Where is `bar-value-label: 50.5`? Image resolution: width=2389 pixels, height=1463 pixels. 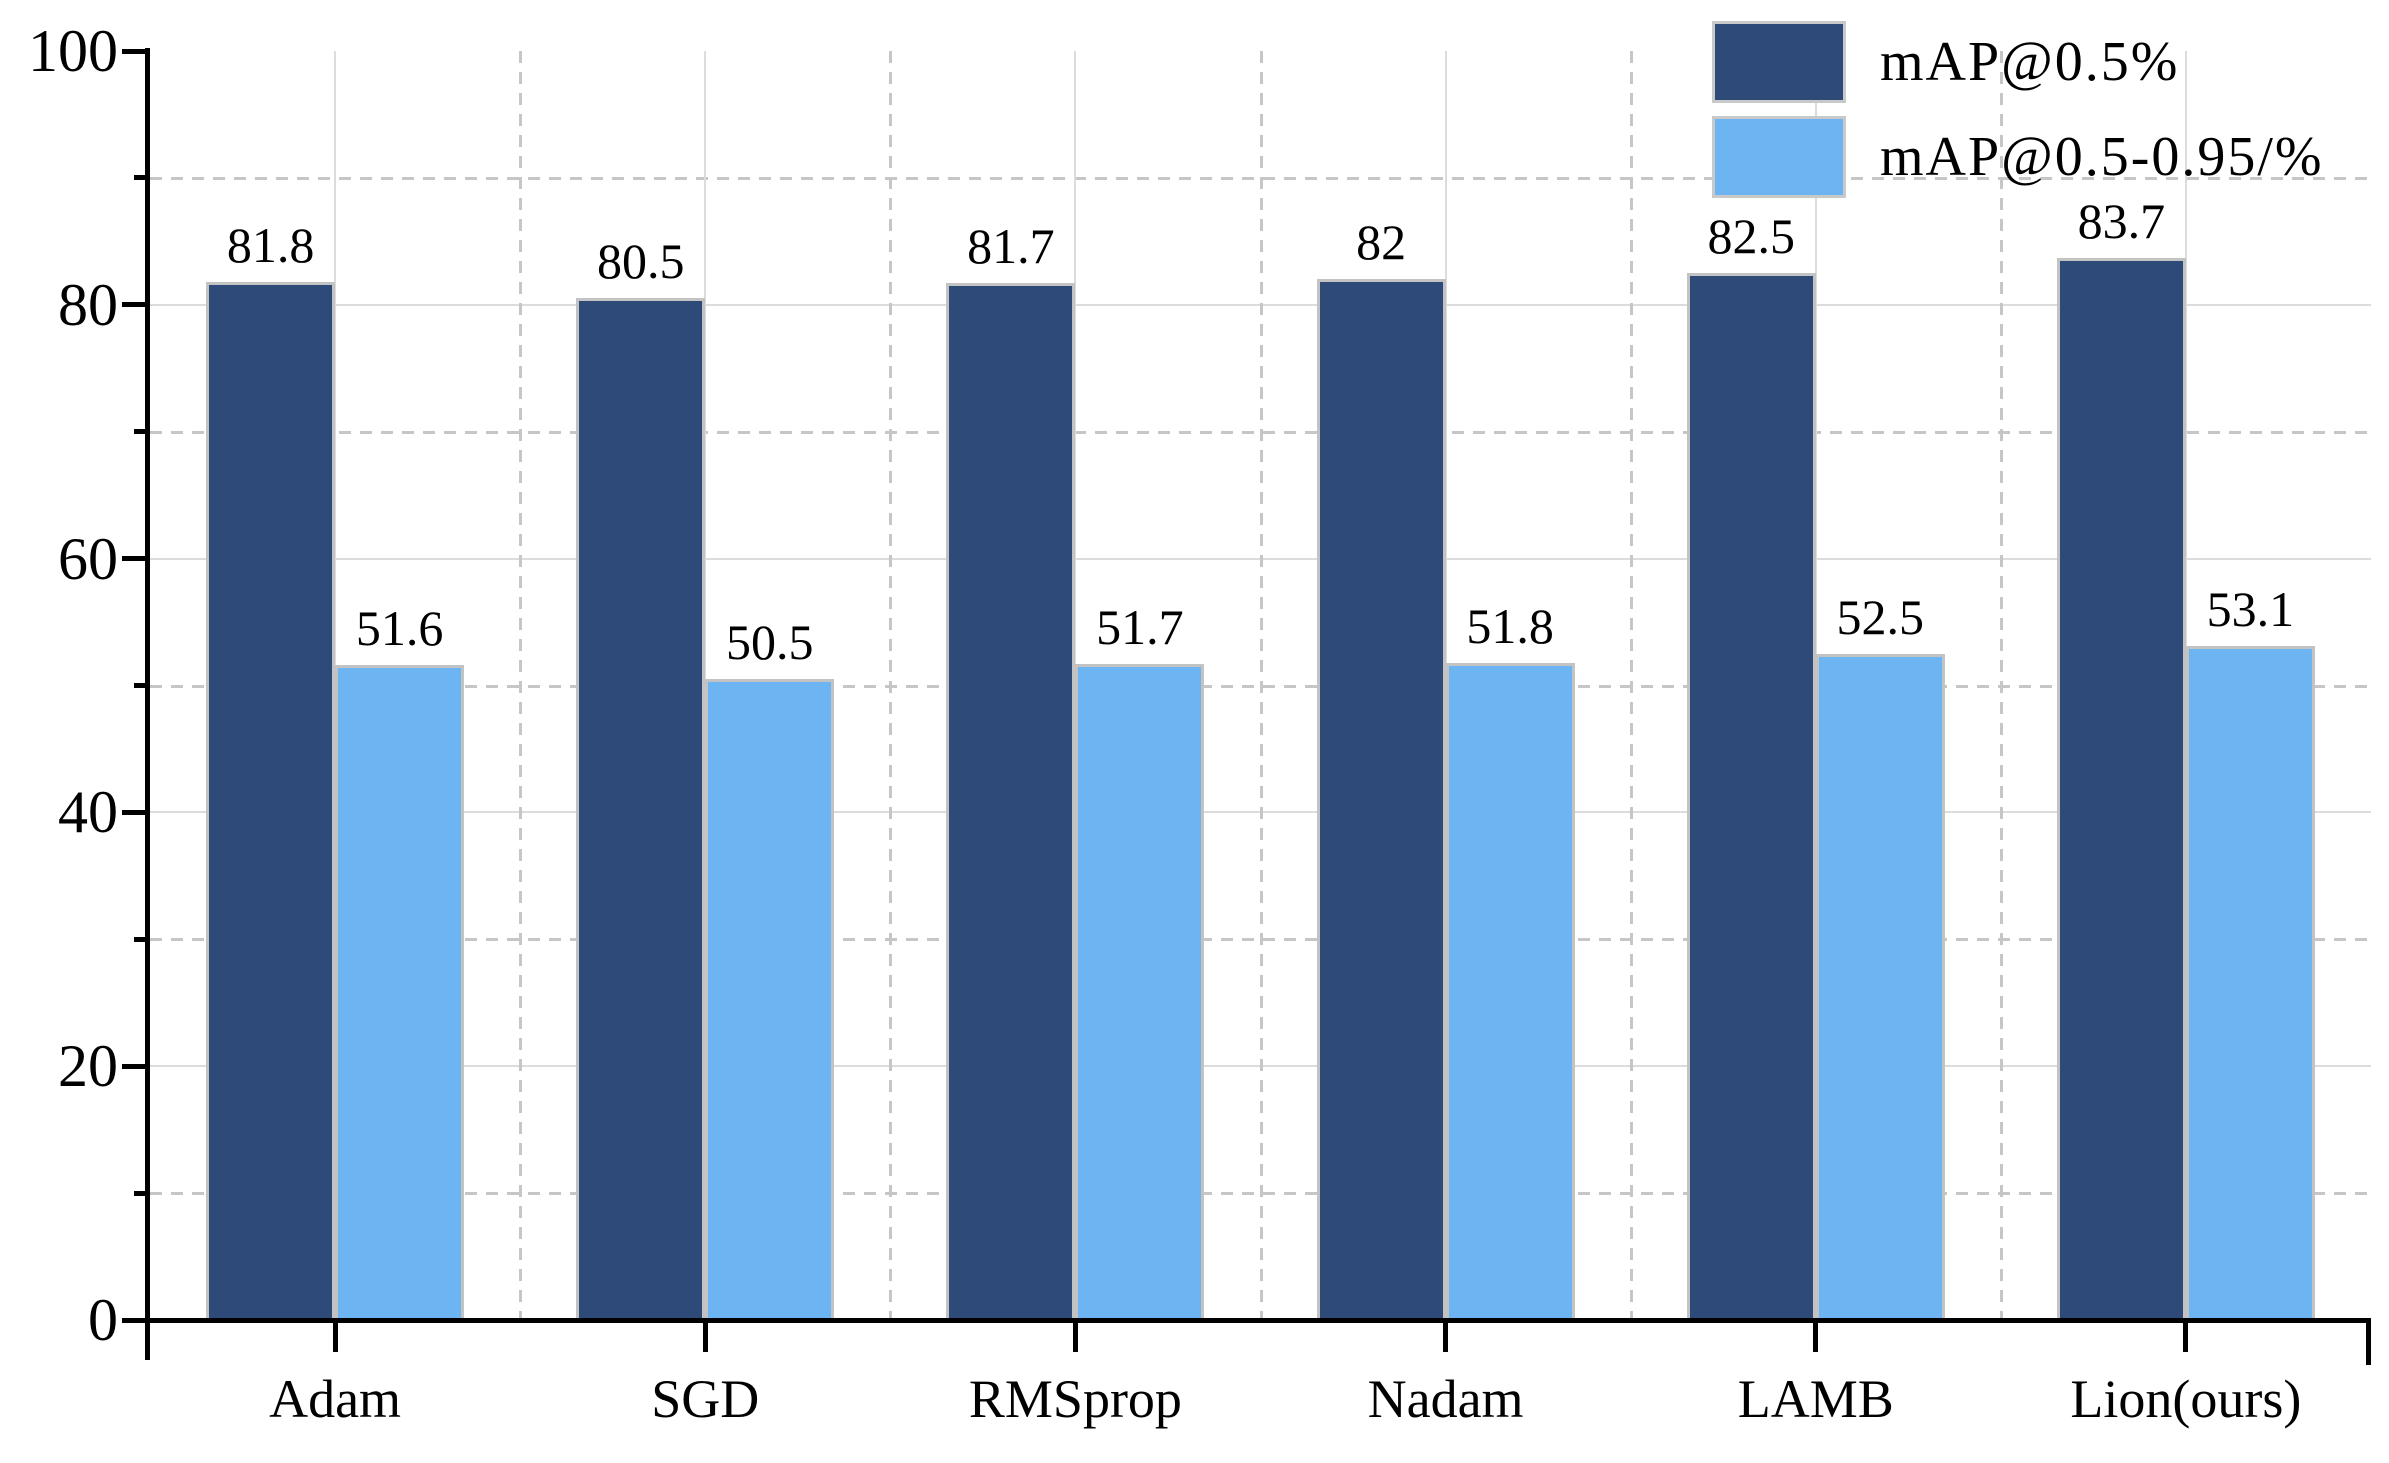 bar-value-label: 50.5 is located at coordinates (770, 642).